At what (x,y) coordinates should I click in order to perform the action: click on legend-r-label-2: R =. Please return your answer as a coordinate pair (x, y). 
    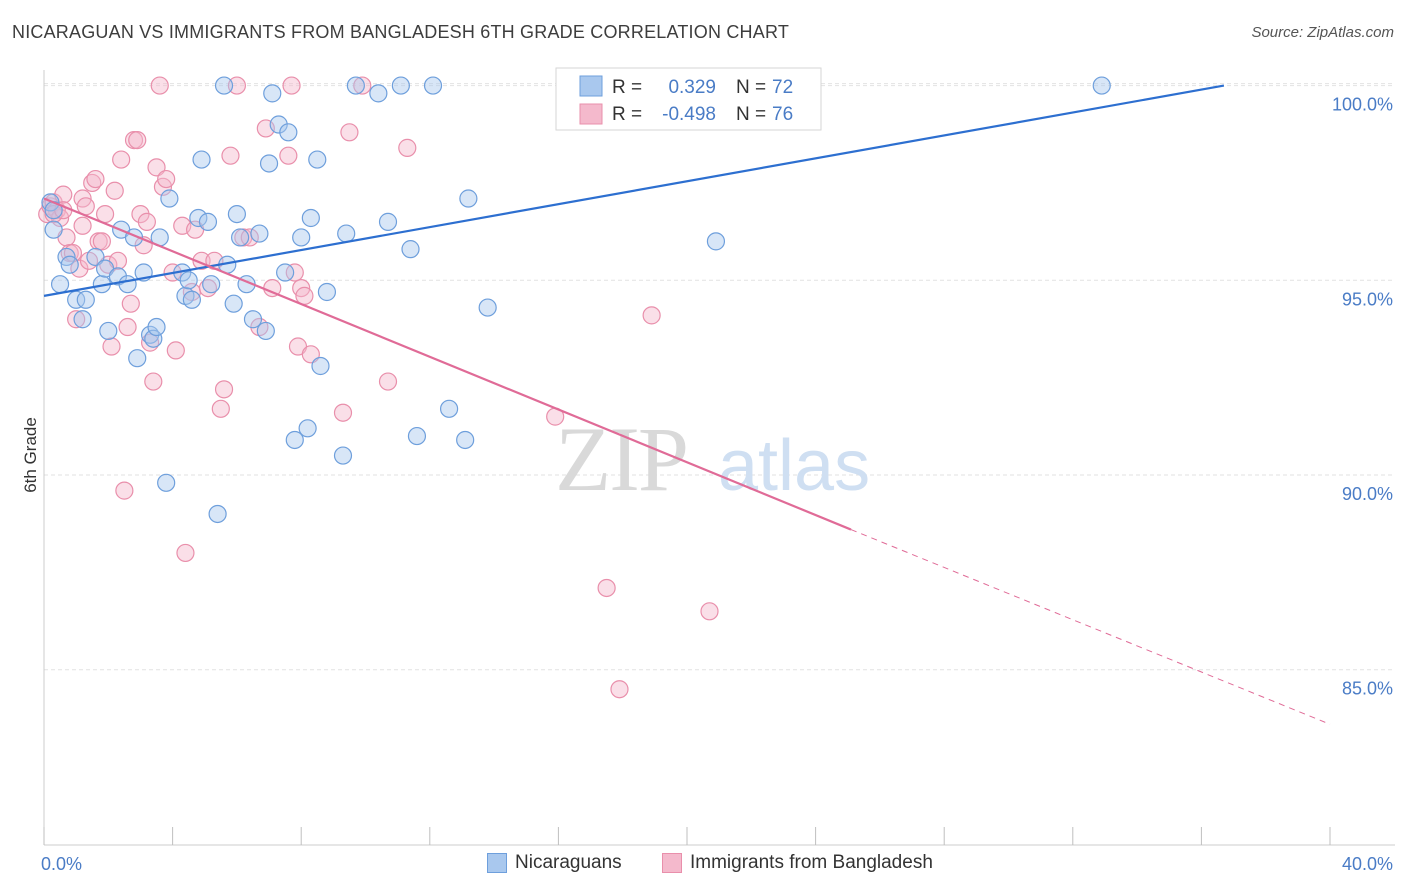
    Looking at the image, I should click on (627, 114).